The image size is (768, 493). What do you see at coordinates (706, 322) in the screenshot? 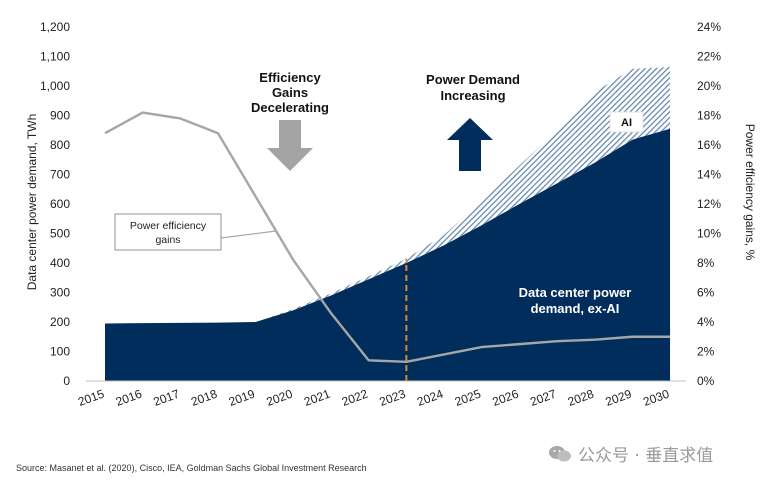
I see `y-right-tick-label: 4%` at bounding box center [706, 322].